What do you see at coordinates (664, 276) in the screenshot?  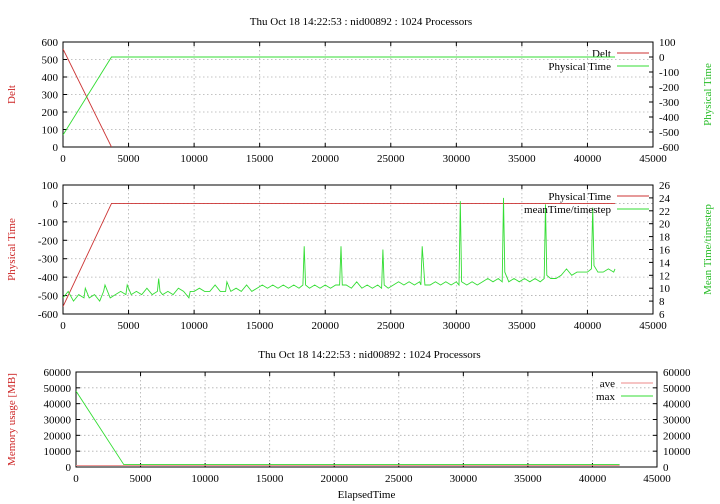 I see `y2-tick-label: 12` at bounding box center [664, 276].